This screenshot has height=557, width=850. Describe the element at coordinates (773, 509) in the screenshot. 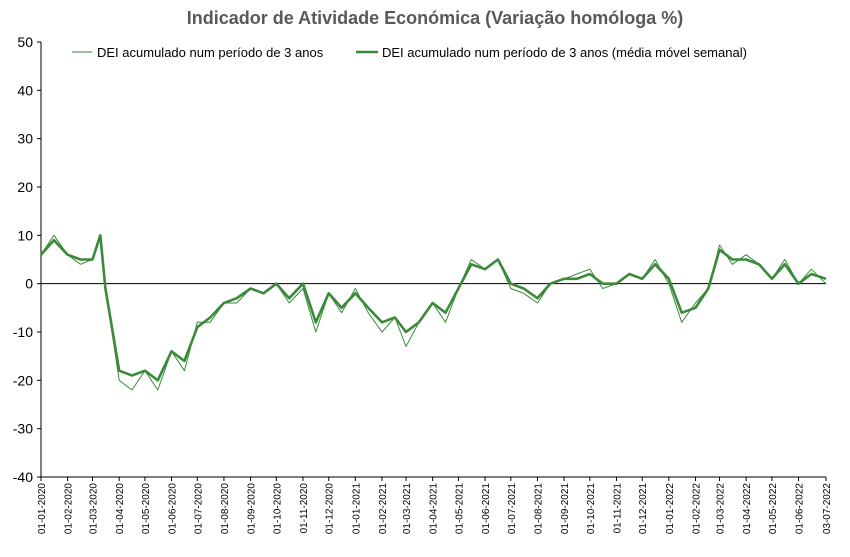

I see `x-tick-label: 01-05-2022` at that location.